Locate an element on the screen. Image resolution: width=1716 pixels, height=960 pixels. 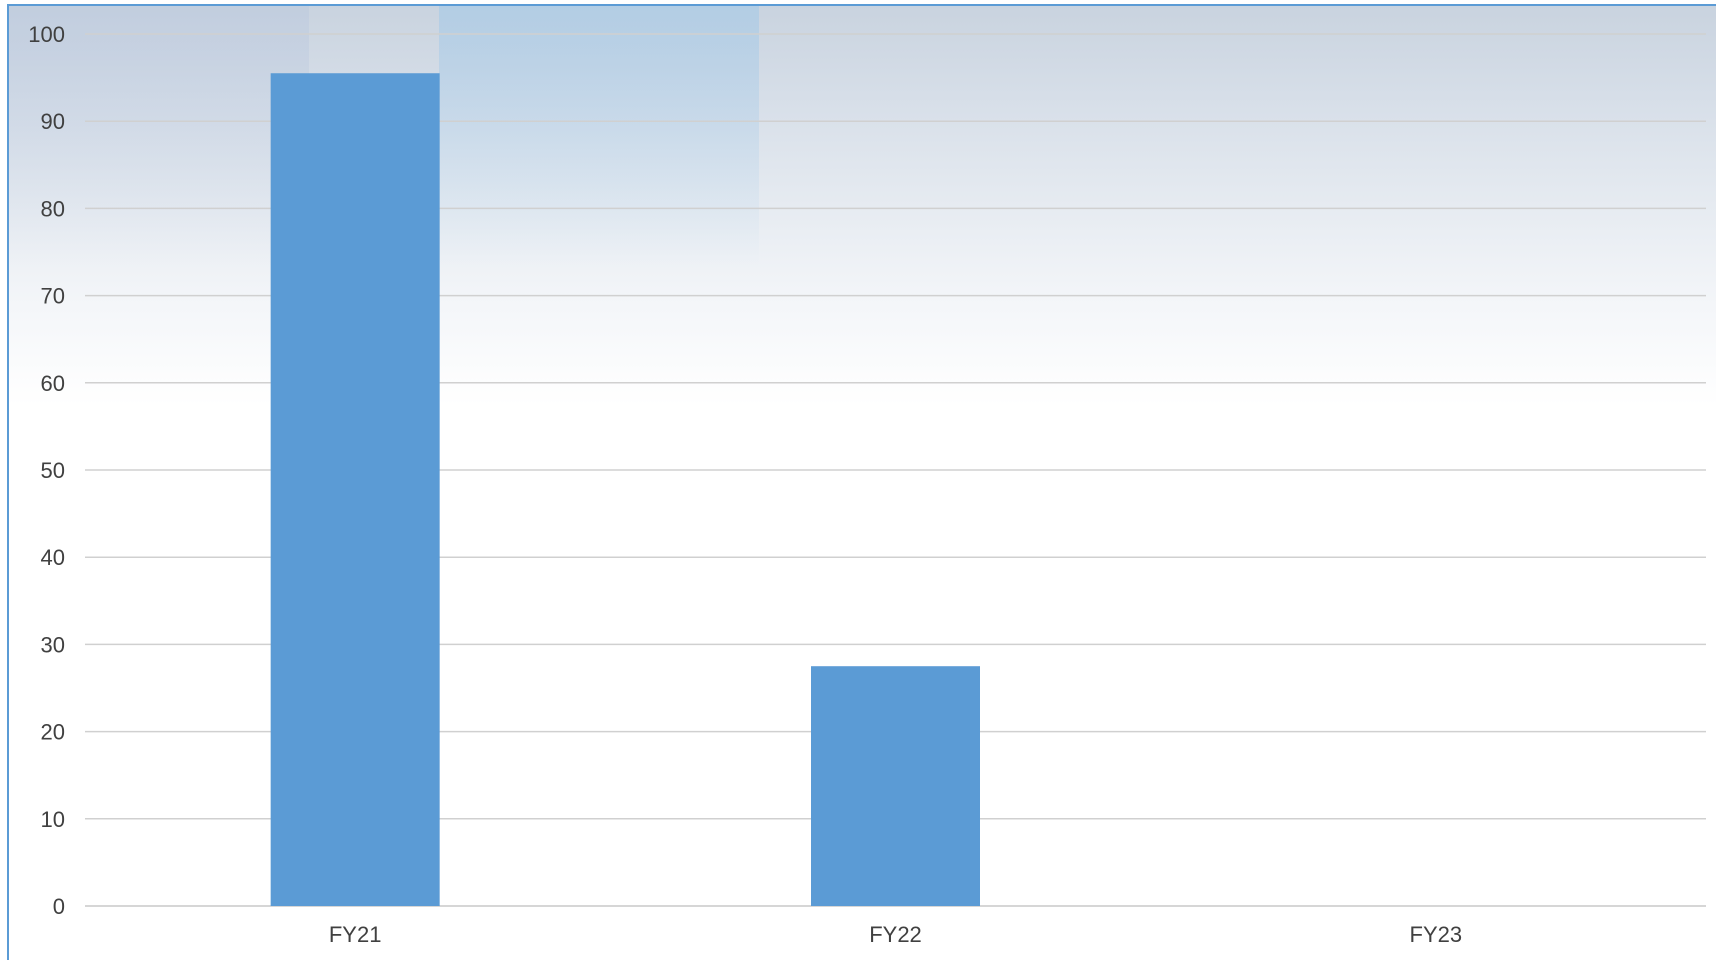
x-tick-label-fy22: FY22 is located at coordinates (895, 934).